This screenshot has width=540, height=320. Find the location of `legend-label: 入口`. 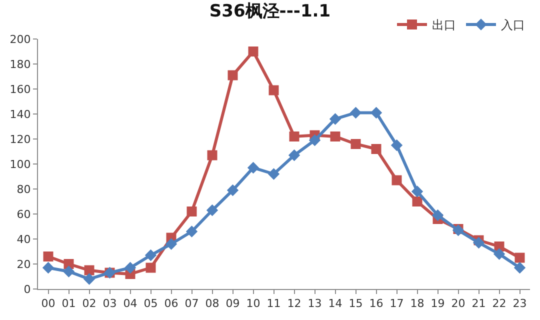

legend-label: 入口 is located at coordinates (513, 25).